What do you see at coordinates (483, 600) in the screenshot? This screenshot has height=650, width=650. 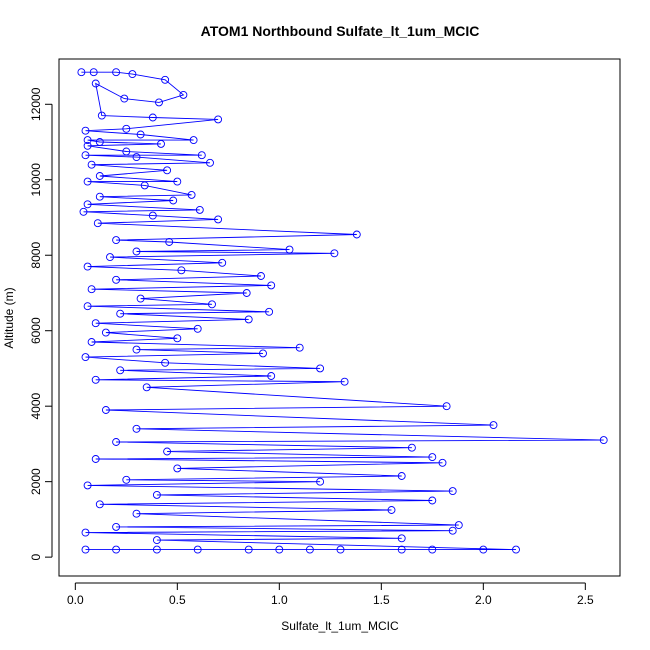 I see `x-tick-label: 2.0` at bounding box center [483, 600].